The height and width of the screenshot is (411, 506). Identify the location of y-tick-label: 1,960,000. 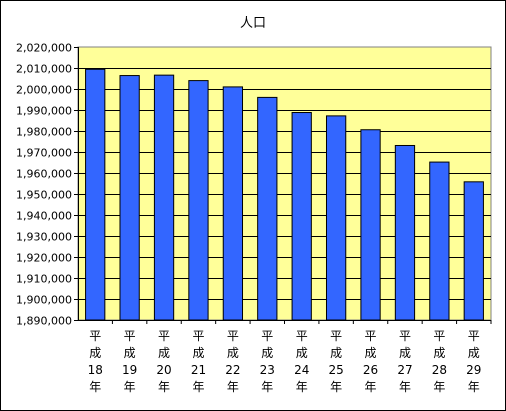
(44, 174).